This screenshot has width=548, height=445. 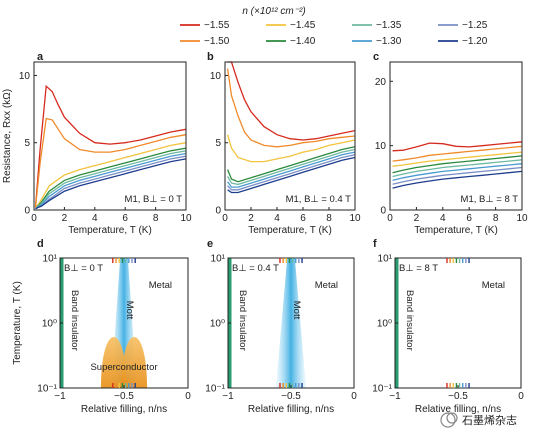 What do you see at coordinates (490, 199) in the screenshot?
I see `panel-annotation: M1, B⊥ = 8 T` at bounding box center [490, 199].